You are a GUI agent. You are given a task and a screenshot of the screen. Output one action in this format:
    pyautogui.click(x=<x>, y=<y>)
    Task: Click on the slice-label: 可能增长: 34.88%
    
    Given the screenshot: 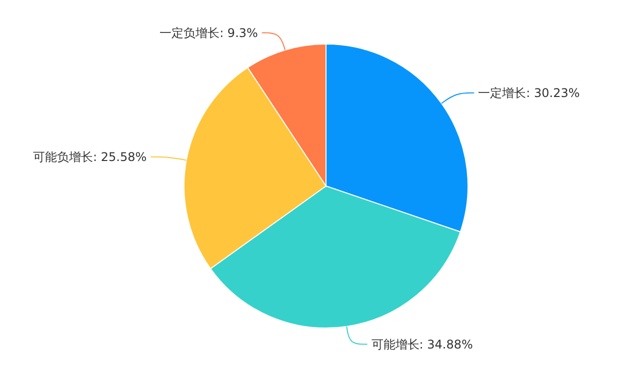 What is the action you would take?
    pyautogui.click(x=422, y=344)
    